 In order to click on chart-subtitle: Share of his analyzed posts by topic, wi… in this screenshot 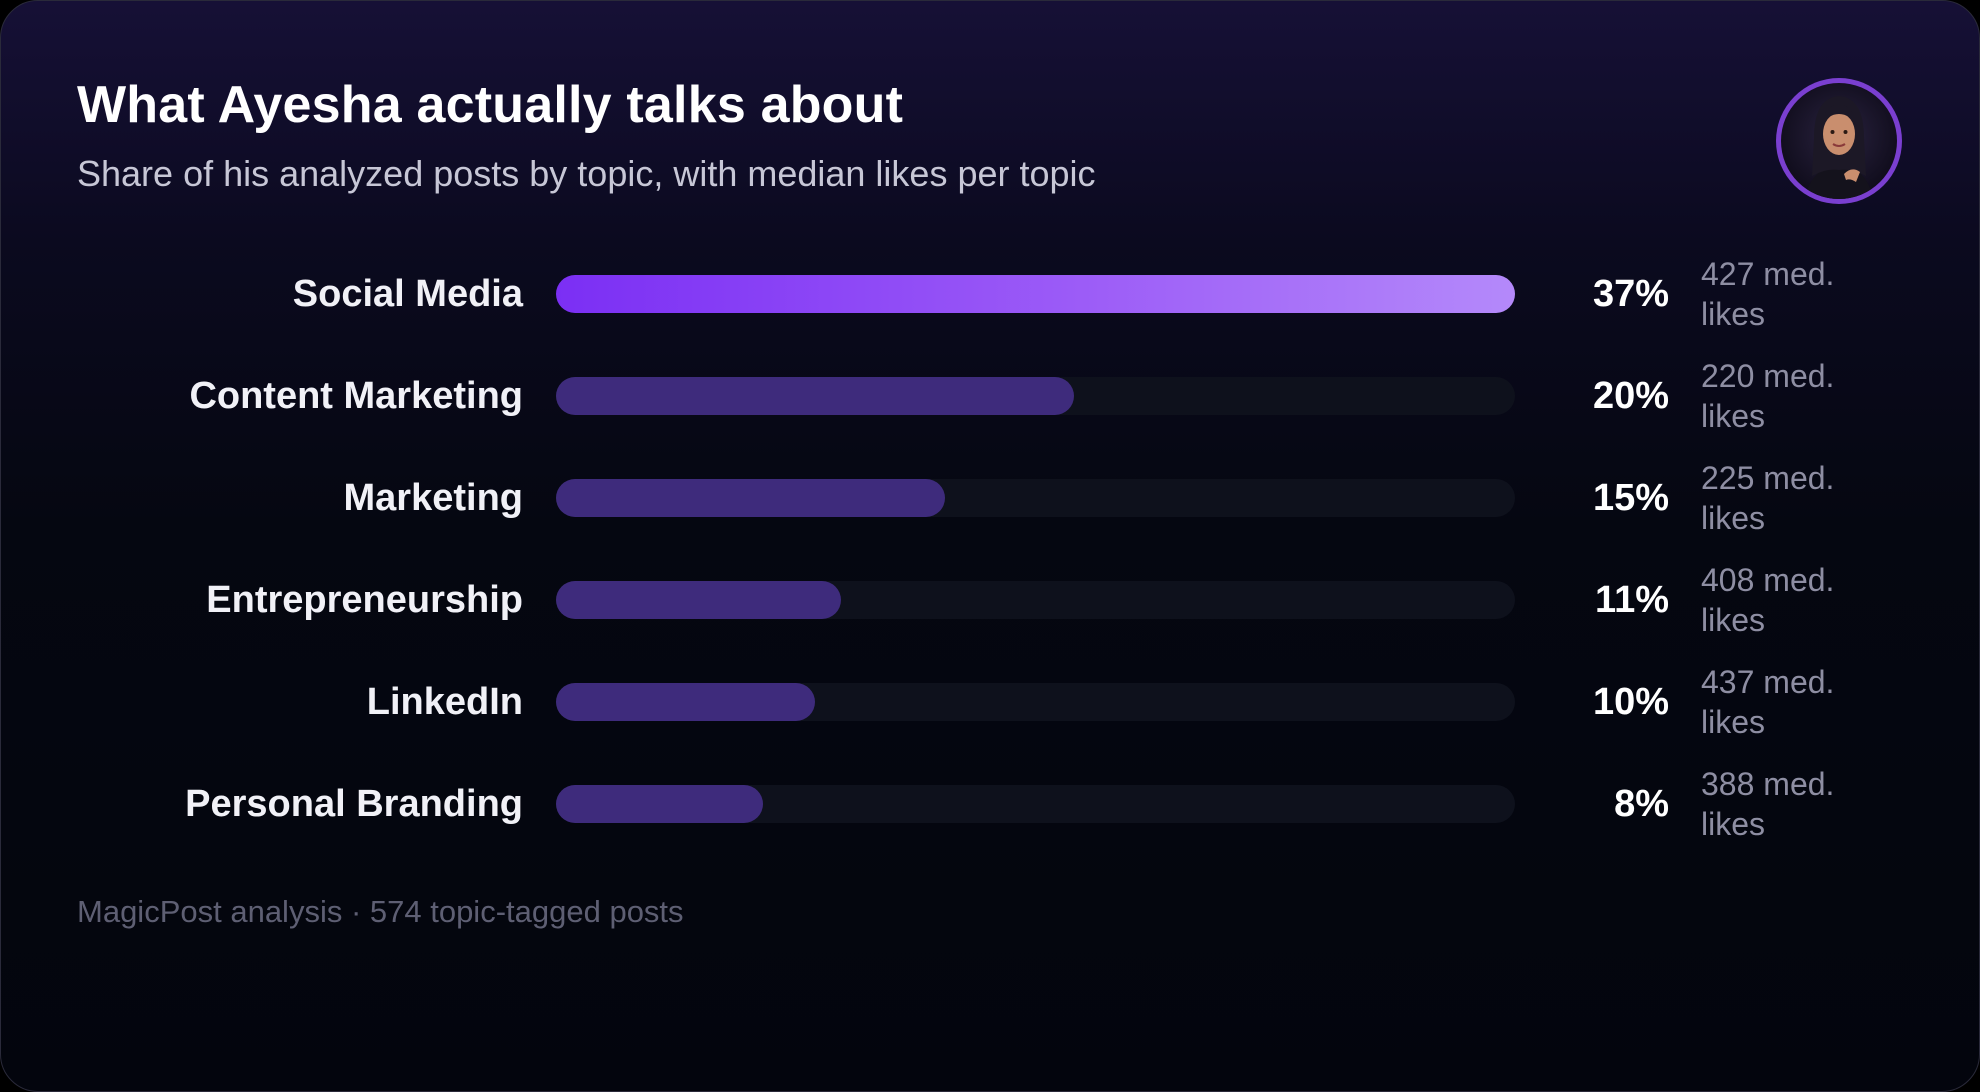, I will do `click(586, 173)`.